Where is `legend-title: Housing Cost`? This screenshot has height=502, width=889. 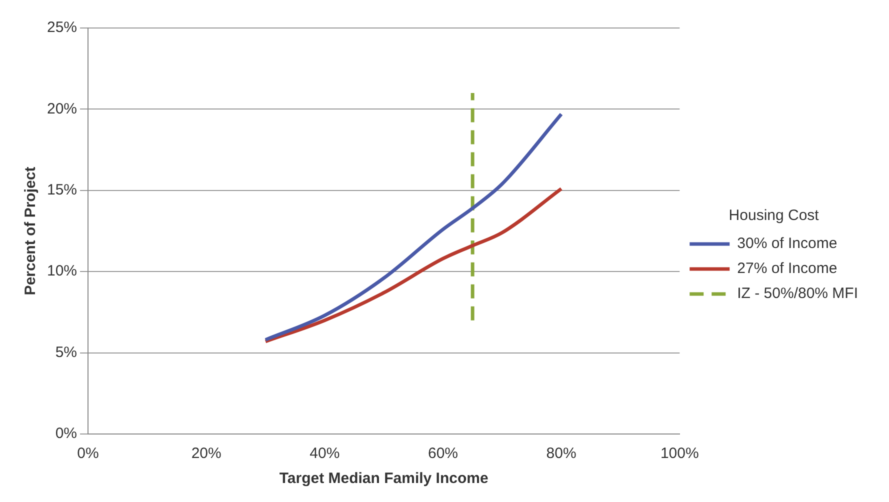
legend-title: Housing Cost is located at coordinates (774, 215).